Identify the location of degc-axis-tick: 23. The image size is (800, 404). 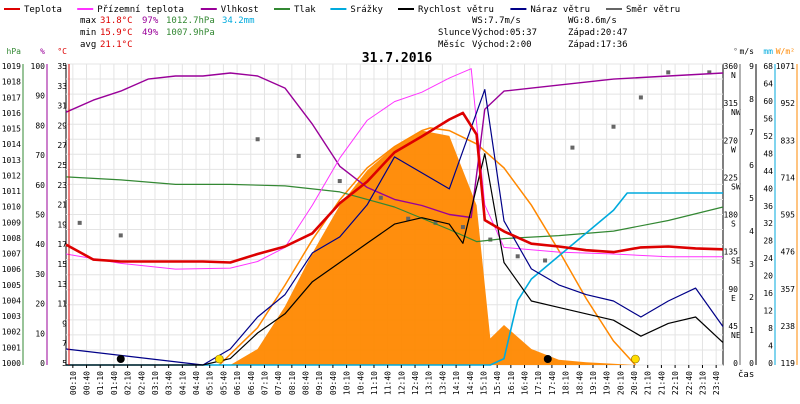
(62, 185).